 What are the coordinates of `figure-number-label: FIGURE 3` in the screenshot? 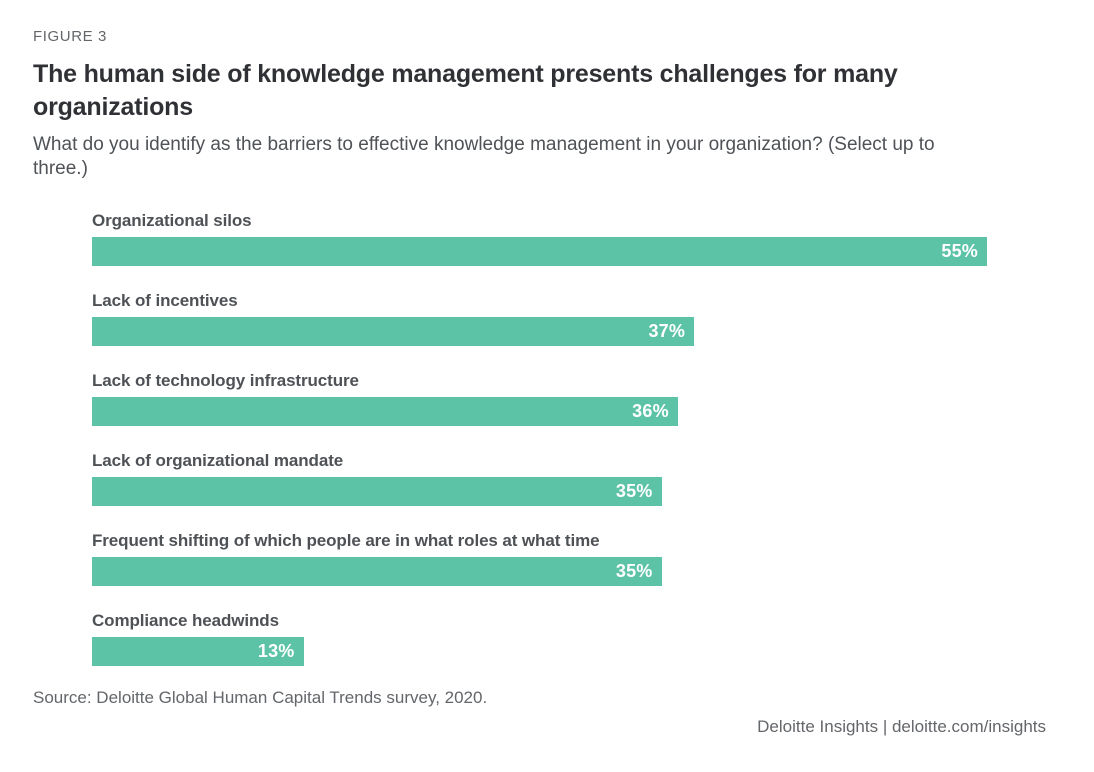 It's located at (70, 36).